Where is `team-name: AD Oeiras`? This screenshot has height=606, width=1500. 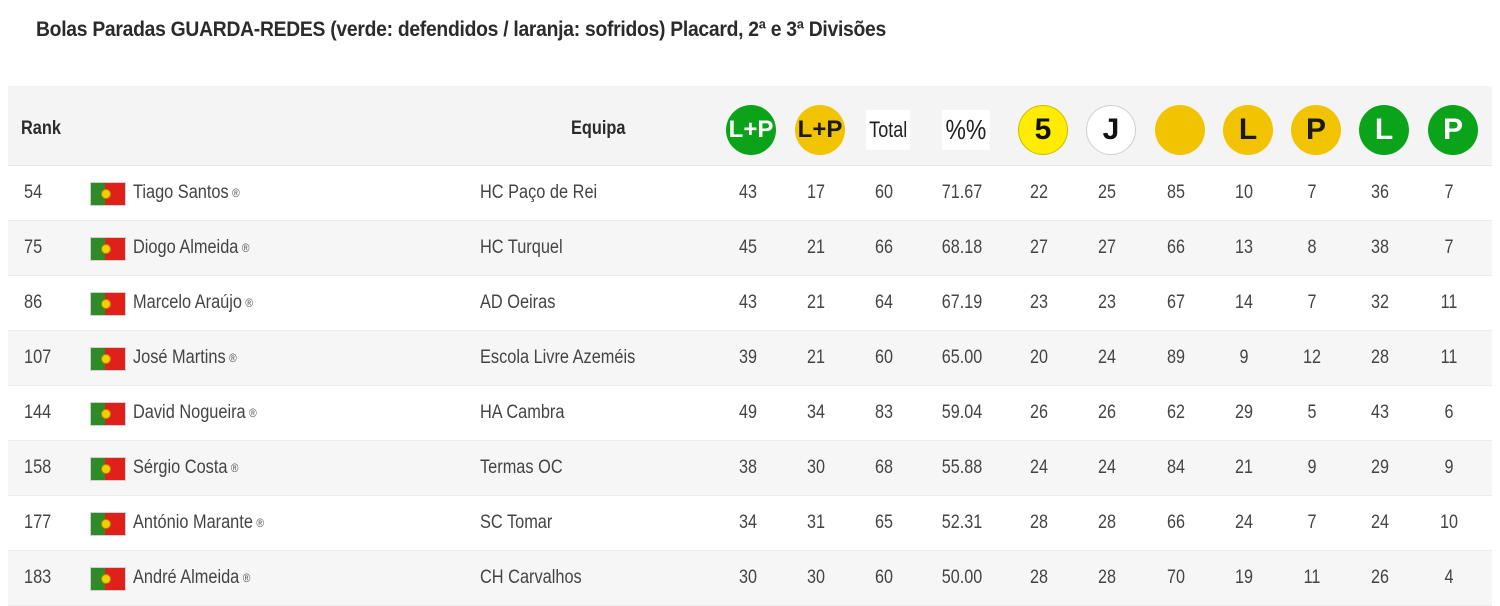 team-name: AD Oeiras is located at coordinates (518, 302).